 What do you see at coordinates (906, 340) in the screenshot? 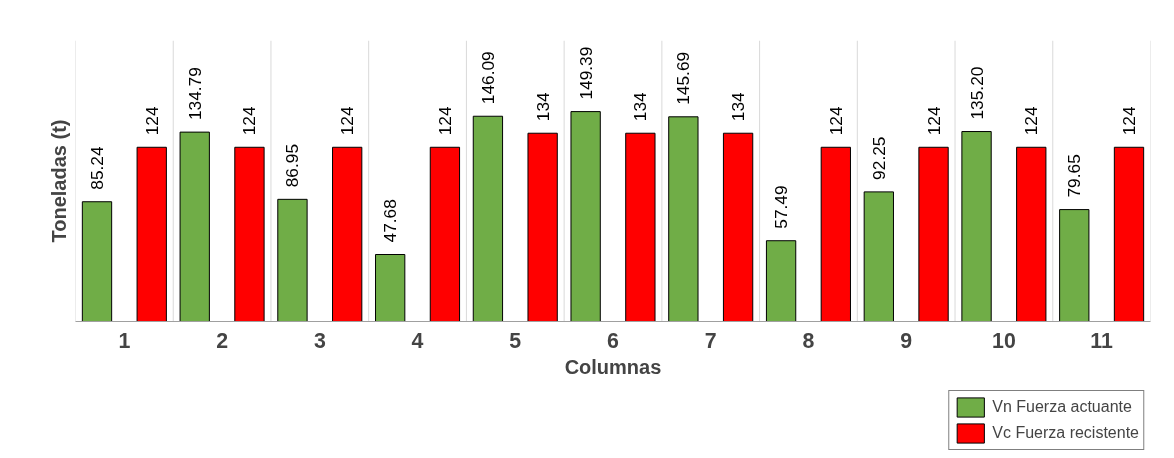
I see `x-tick-label: 9` at bounding box center [906, 340].